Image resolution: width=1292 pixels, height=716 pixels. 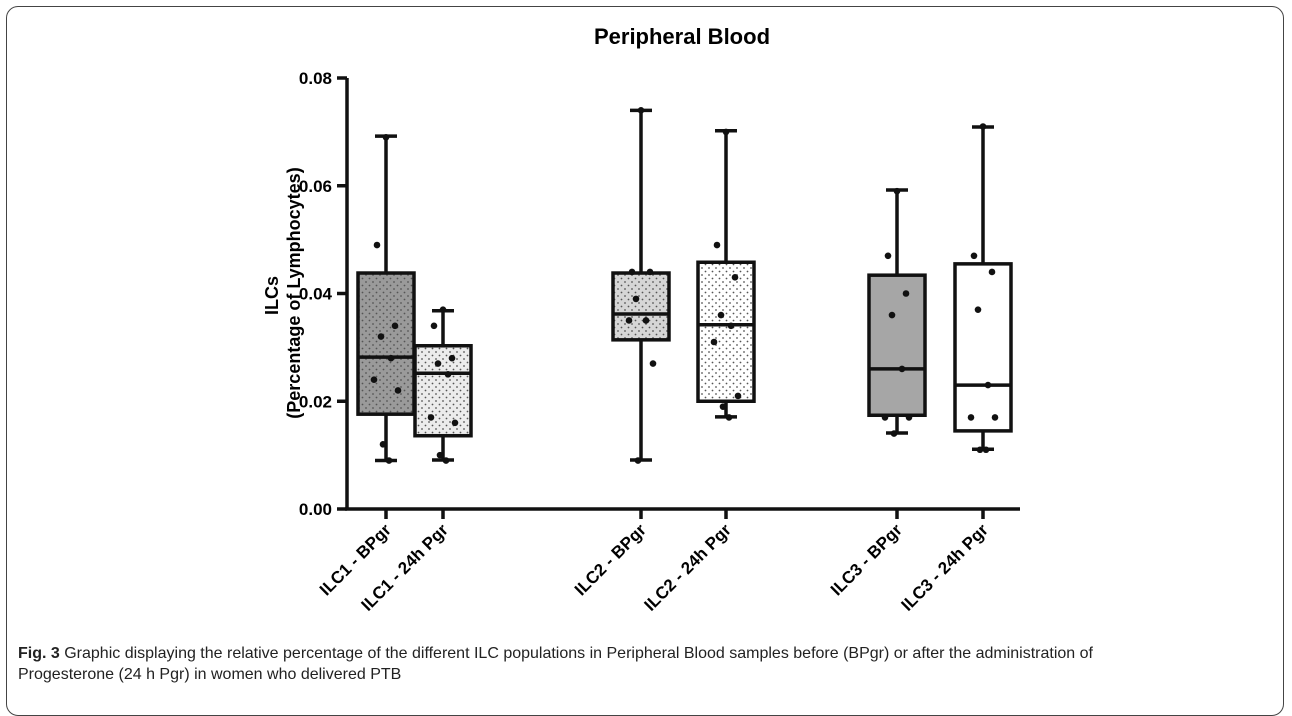 I want to click on y-tick-label: 0.00, so click(x=315, y=509).